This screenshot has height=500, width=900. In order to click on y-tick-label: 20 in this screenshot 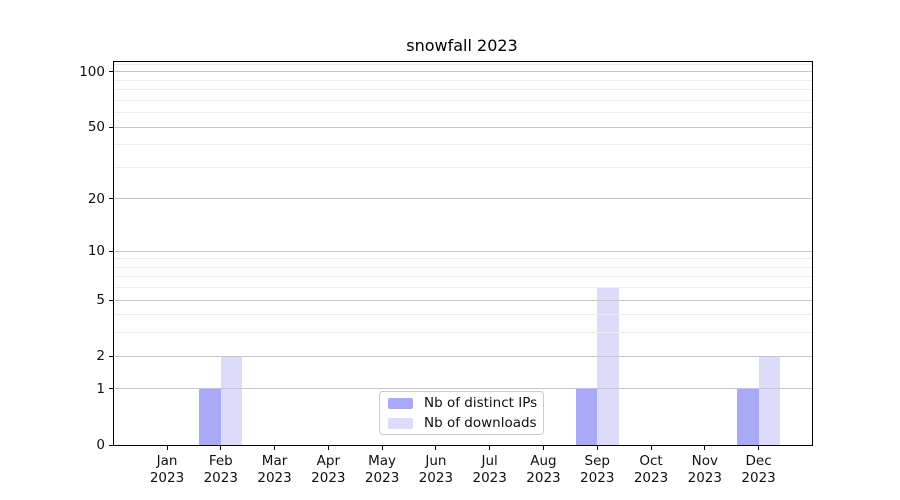, I will do `click(96, 198)`.